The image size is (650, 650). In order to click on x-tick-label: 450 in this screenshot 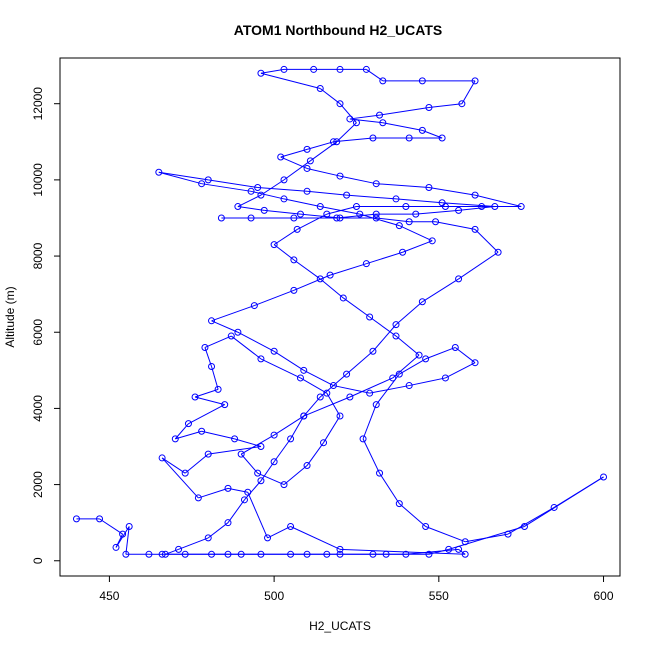, I will do `click(109, 596)`.